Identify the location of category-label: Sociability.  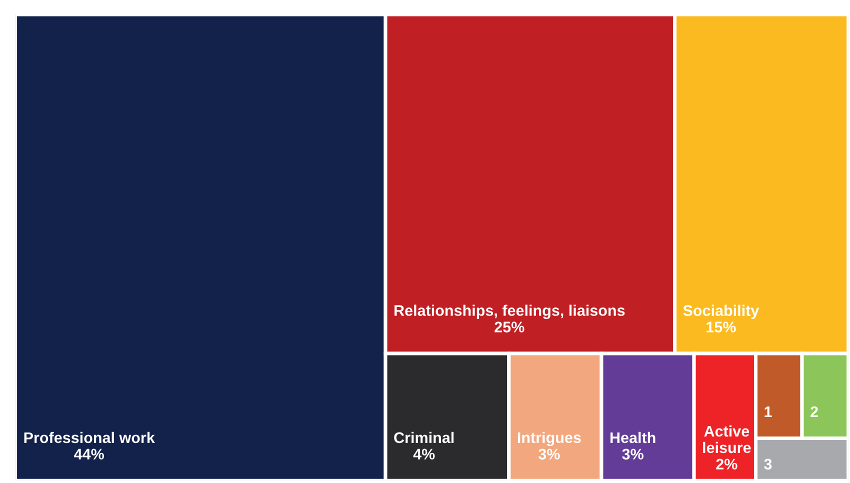
(721, 312).